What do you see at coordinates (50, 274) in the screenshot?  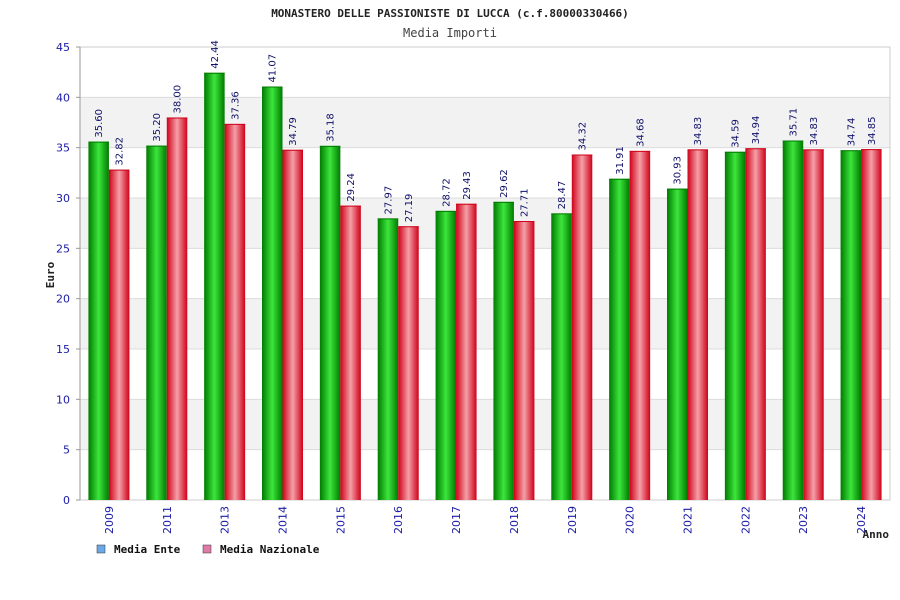 I see `y-axis-label: Euro` at bounding box center [50, 274].